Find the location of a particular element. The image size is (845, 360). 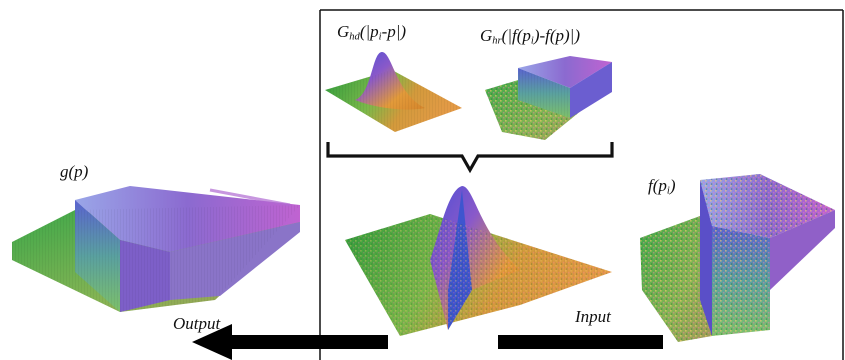

range-kernel-plot is located at coordinates (548, 98).